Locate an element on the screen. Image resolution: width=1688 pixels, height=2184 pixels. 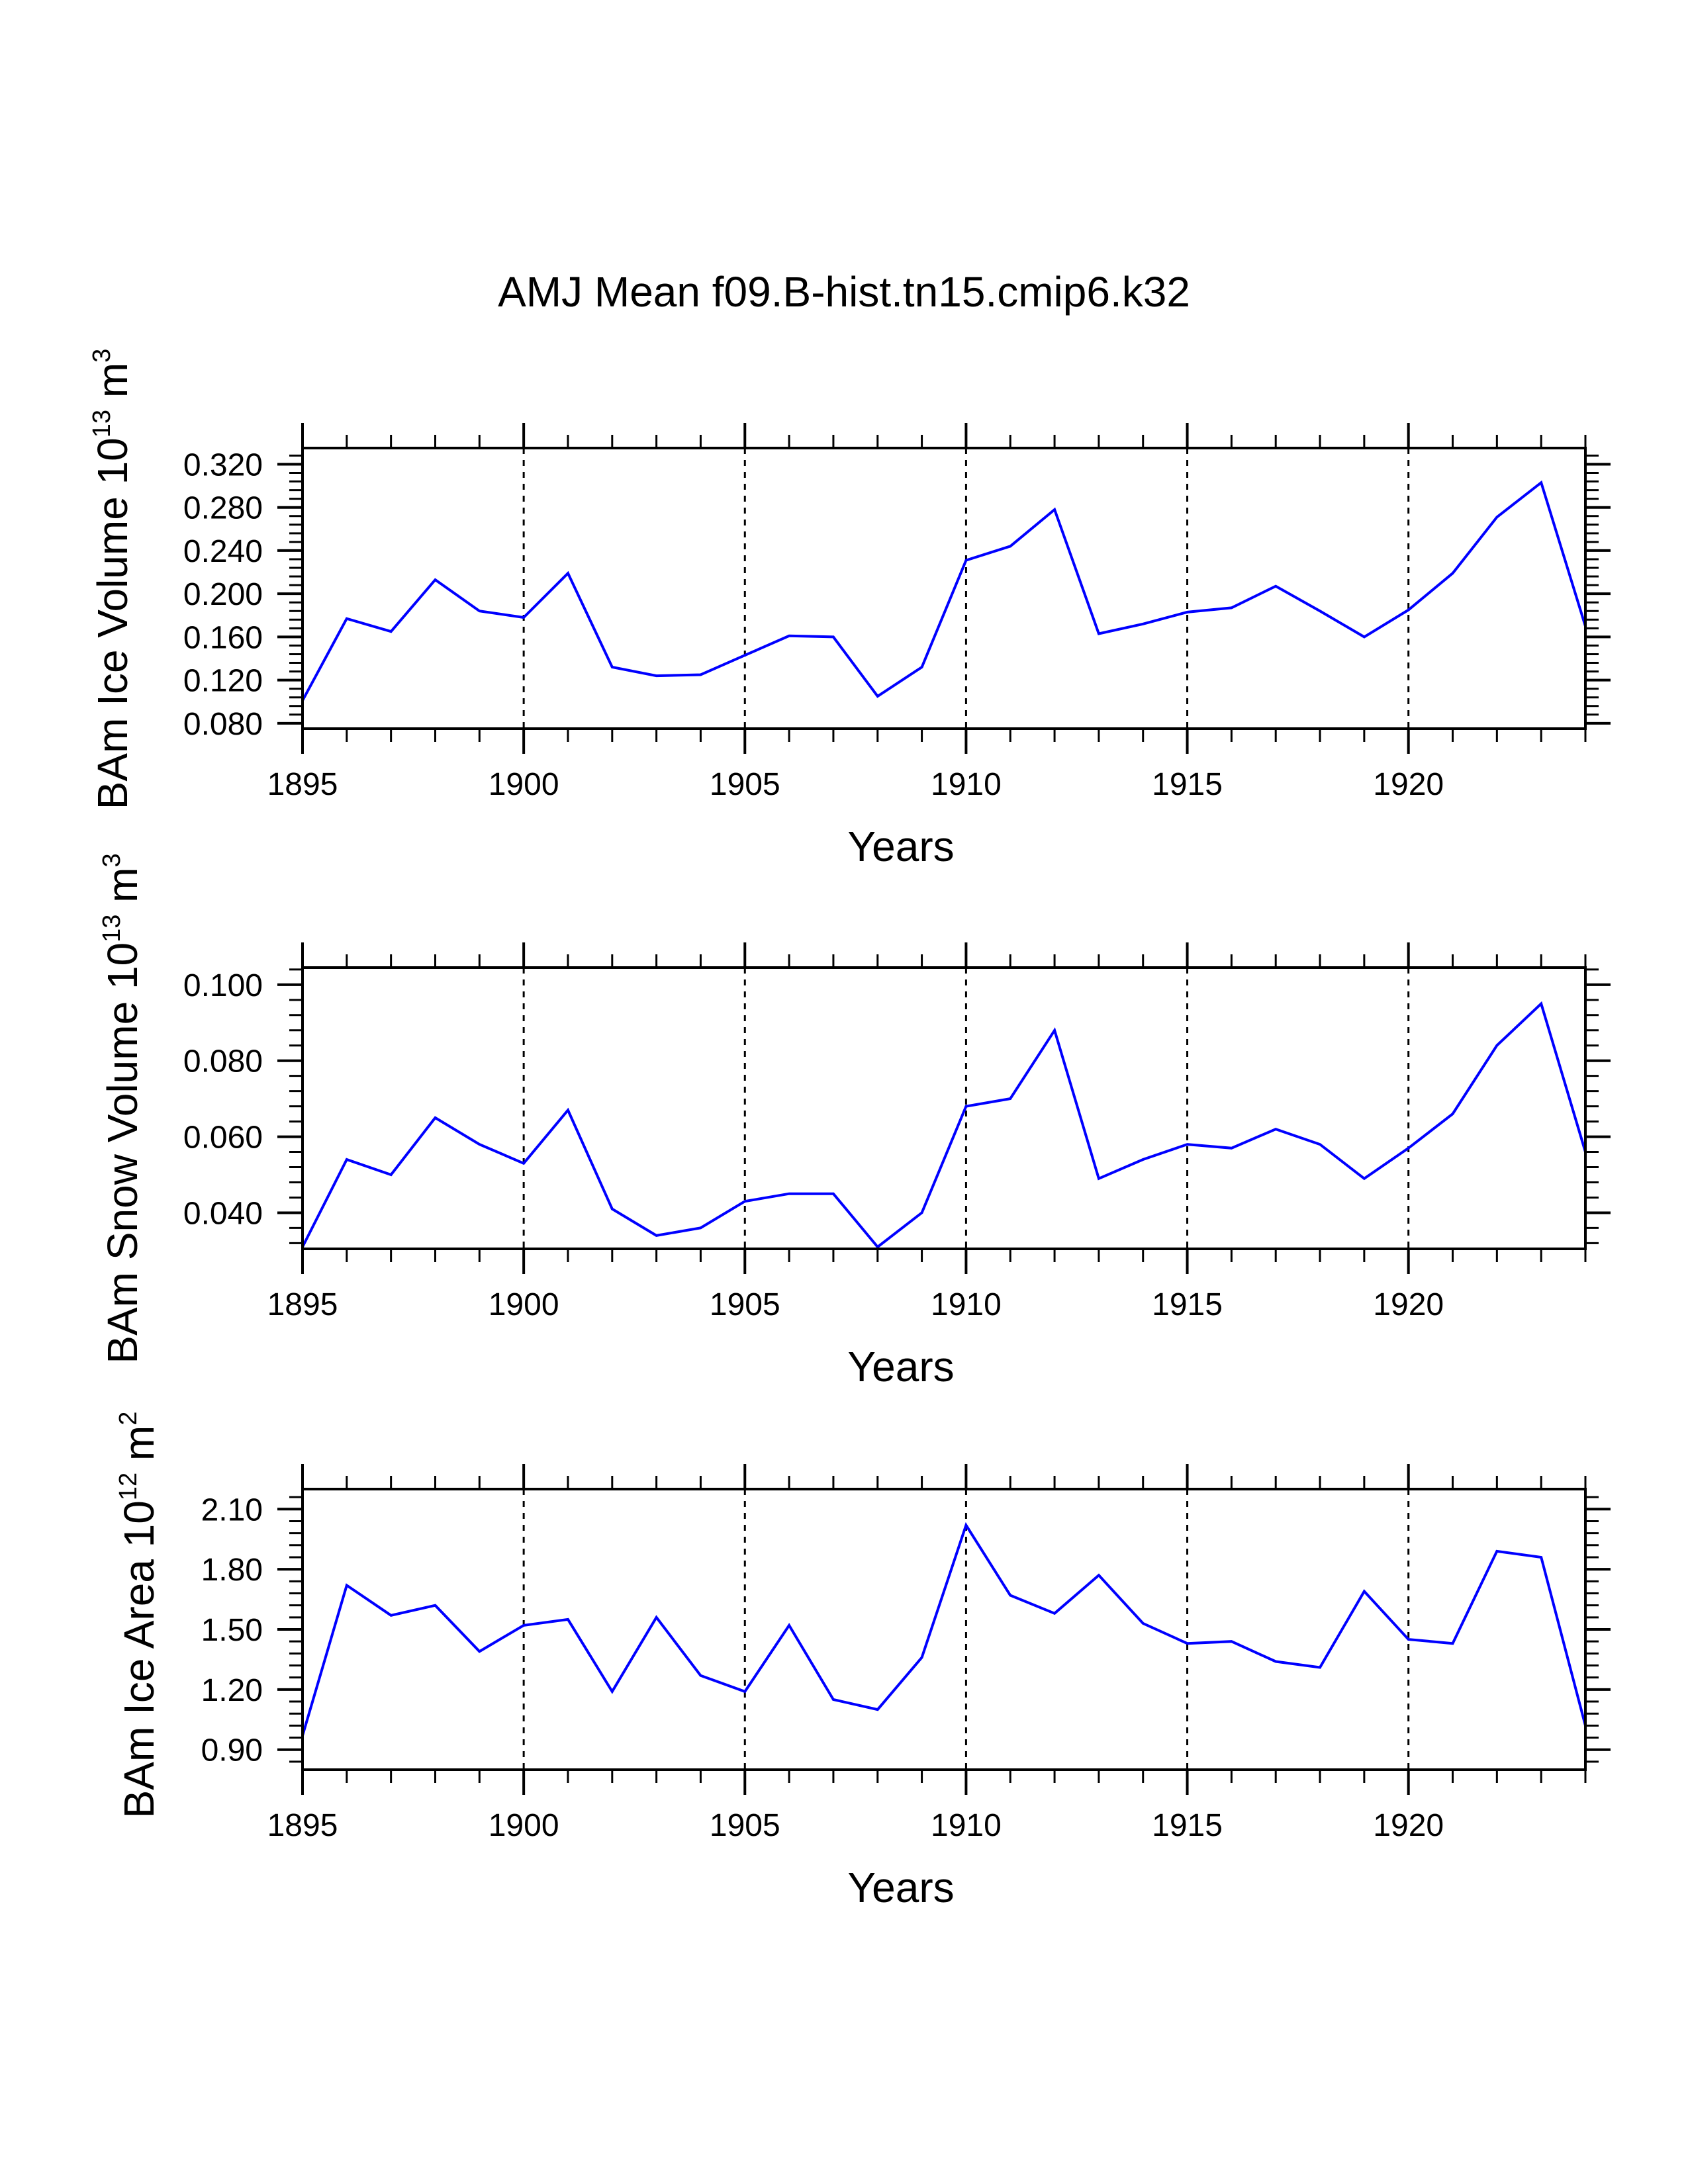
y-axis-title-text: BAm Ice Area 10 is located at coordinates (139, 1659).